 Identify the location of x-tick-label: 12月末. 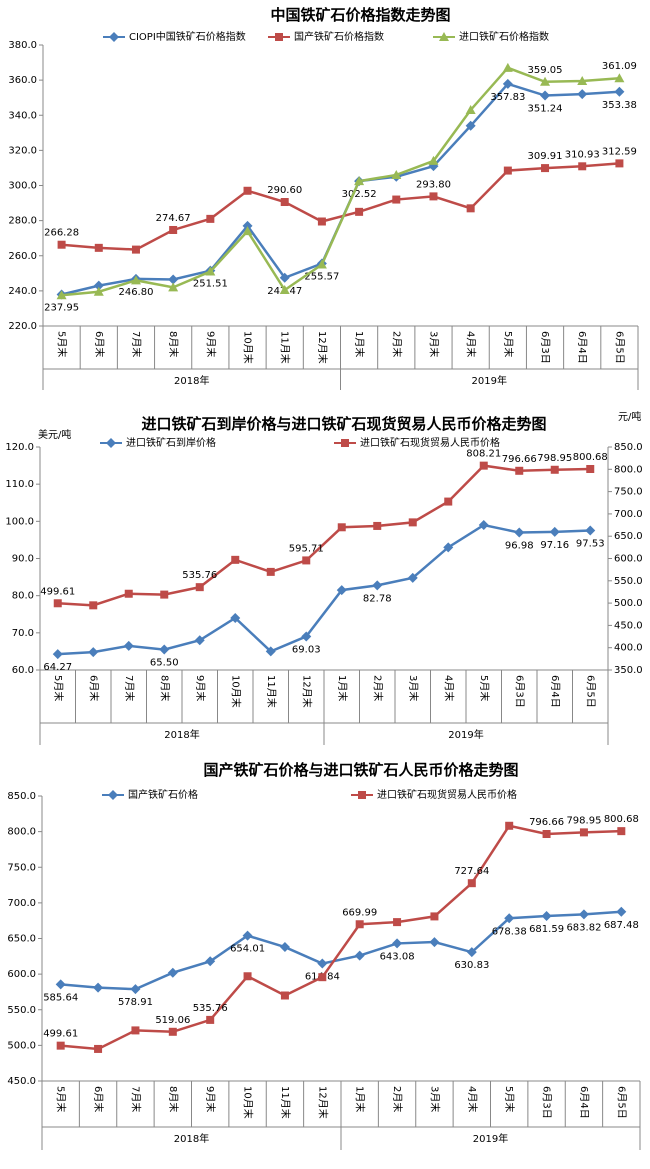
(306, 691).